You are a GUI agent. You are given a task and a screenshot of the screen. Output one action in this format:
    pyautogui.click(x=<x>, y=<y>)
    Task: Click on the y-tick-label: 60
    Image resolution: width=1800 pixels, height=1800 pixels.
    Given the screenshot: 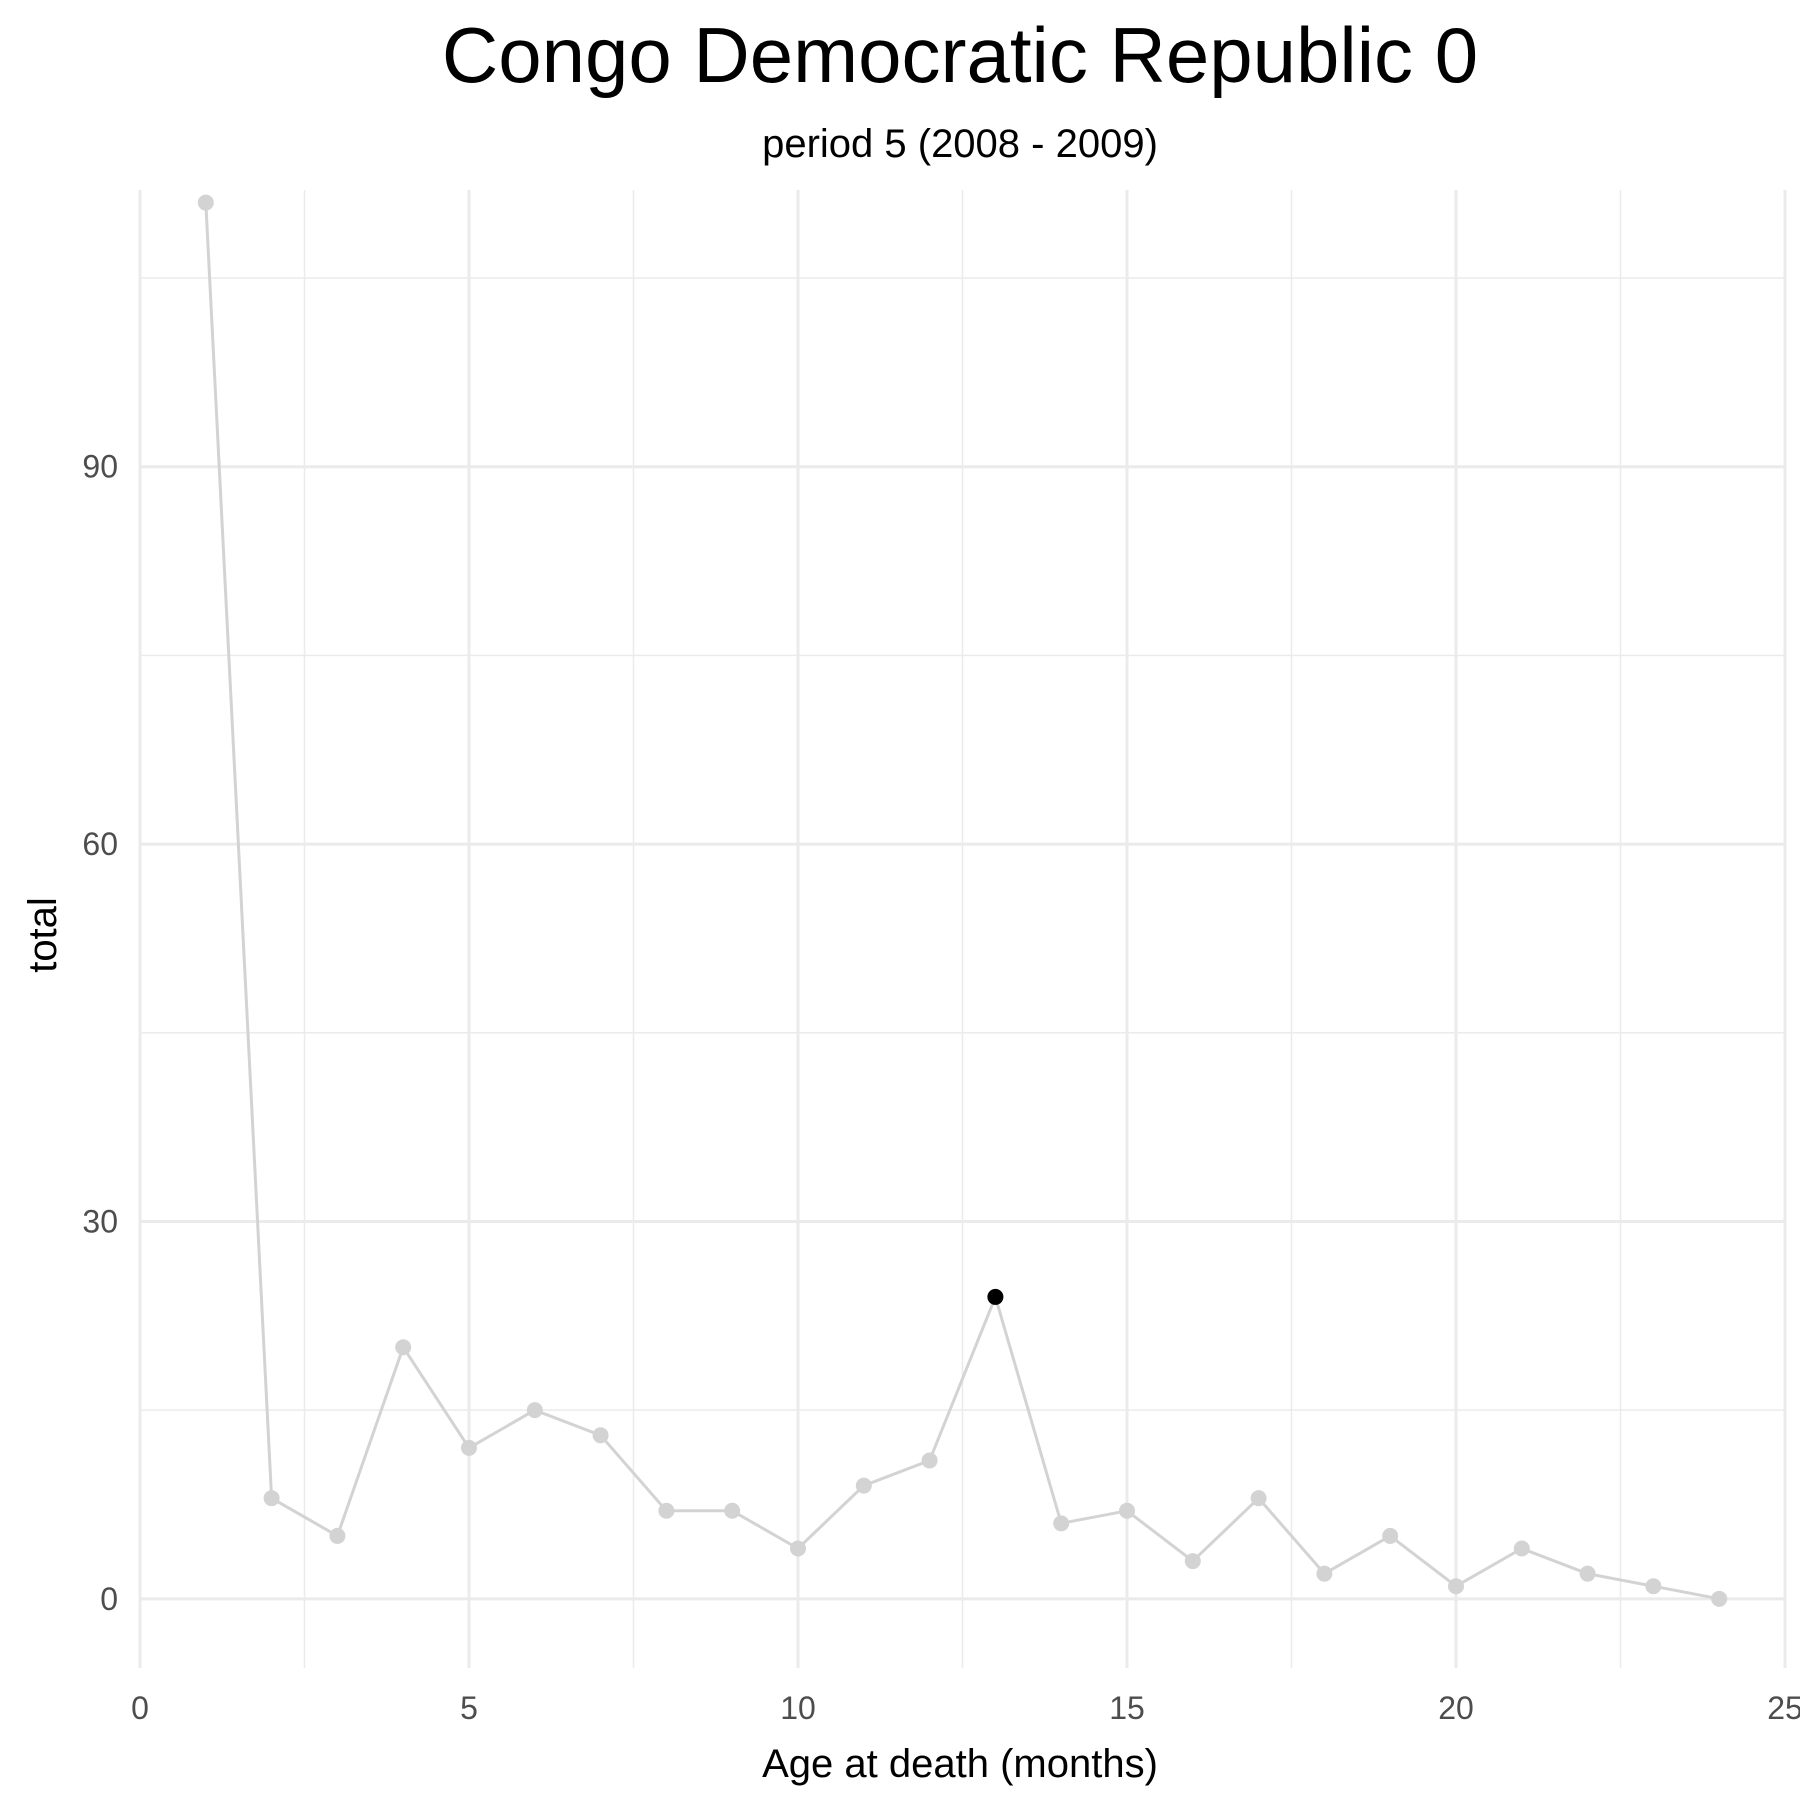 What is the action you would take?
    pyautogui.click(x=100, y=844)
    